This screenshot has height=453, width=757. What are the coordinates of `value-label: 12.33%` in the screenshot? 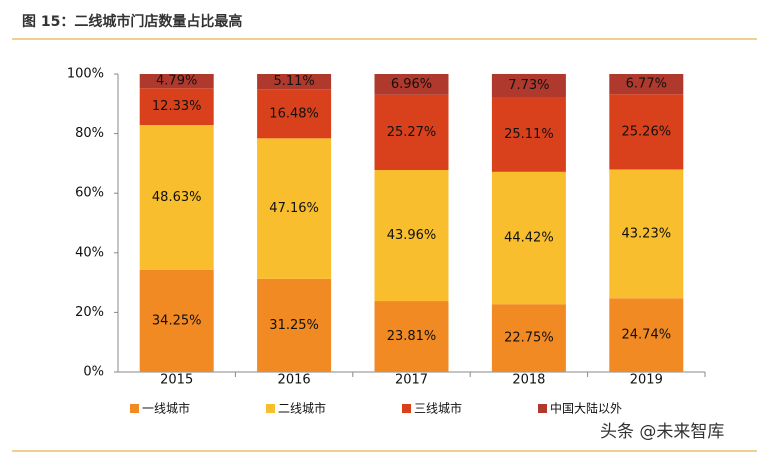 It's located at (177, 106).